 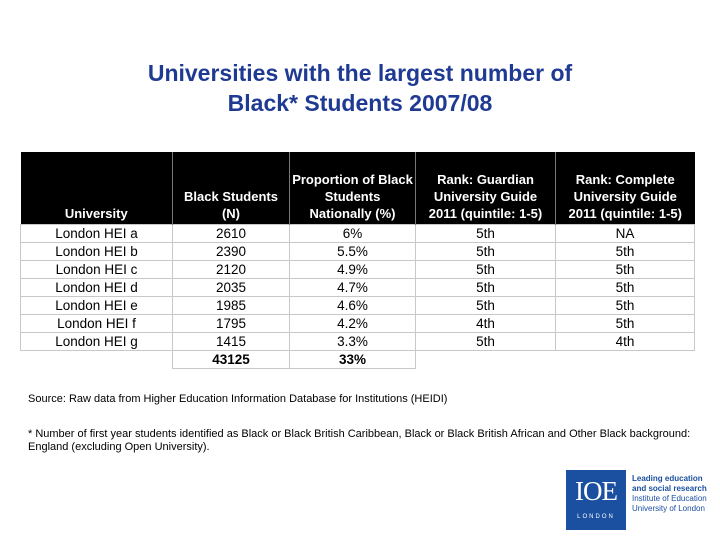 What do you see at coordinates (667, 478) in the screenshot?
I see `logo-line-1: Leading education` at bounding box center [667, 478].